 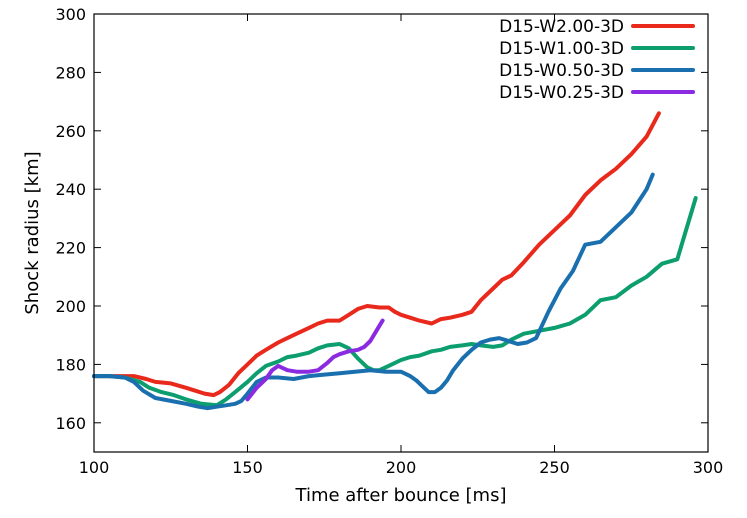 What do you see at coordinates (247, 467) in the screenshot?
I see `x-tick-label: 150` at bounding box center [247, 467].